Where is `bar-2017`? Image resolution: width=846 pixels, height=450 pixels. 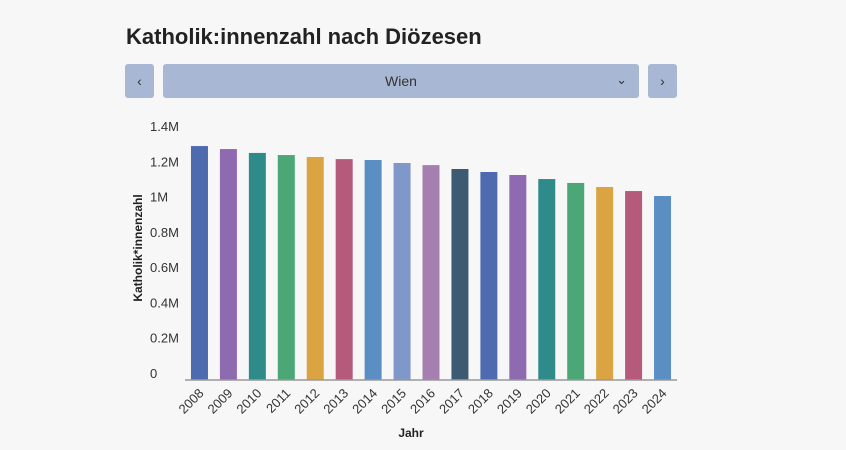
bar-2017 is located at coordinates (460, 274).